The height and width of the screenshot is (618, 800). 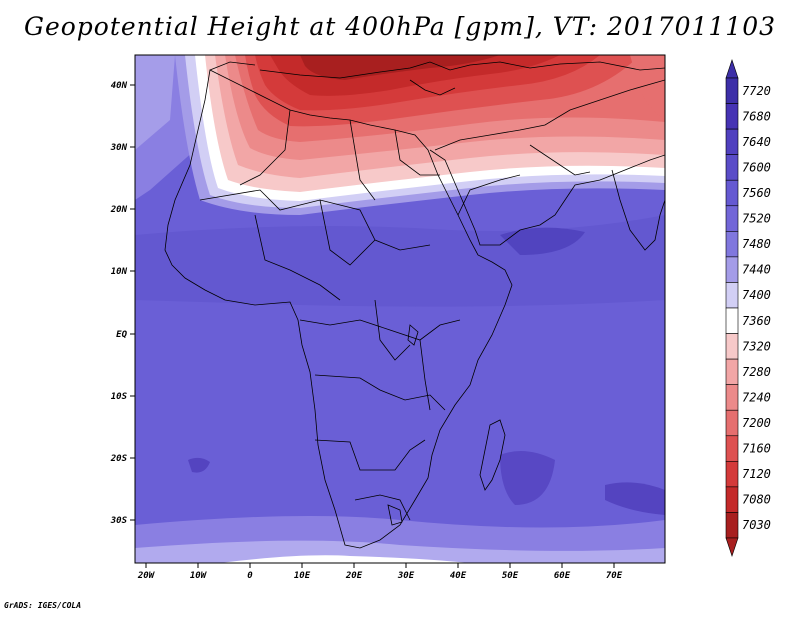 What do you see at coordinates (756, 372) in the screenshot?
I see `colorbar-label: 7280` at bounding box center [756, 372].